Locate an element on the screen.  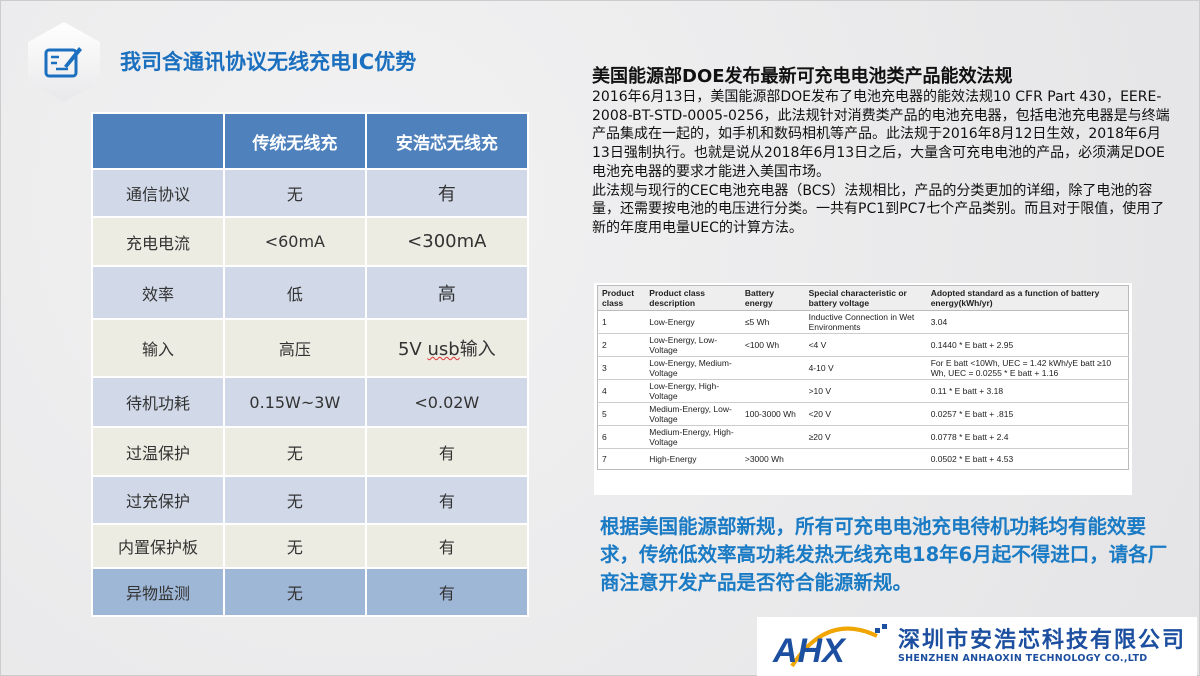
std-cell: High-Energy is located at coordinates (693, 459).